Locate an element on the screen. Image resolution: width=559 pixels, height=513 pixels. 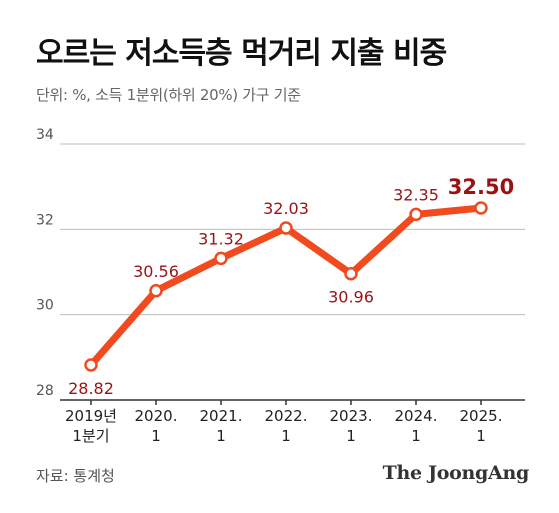
publisher-logo: The JoongAng is located at coordinates (456, 473).